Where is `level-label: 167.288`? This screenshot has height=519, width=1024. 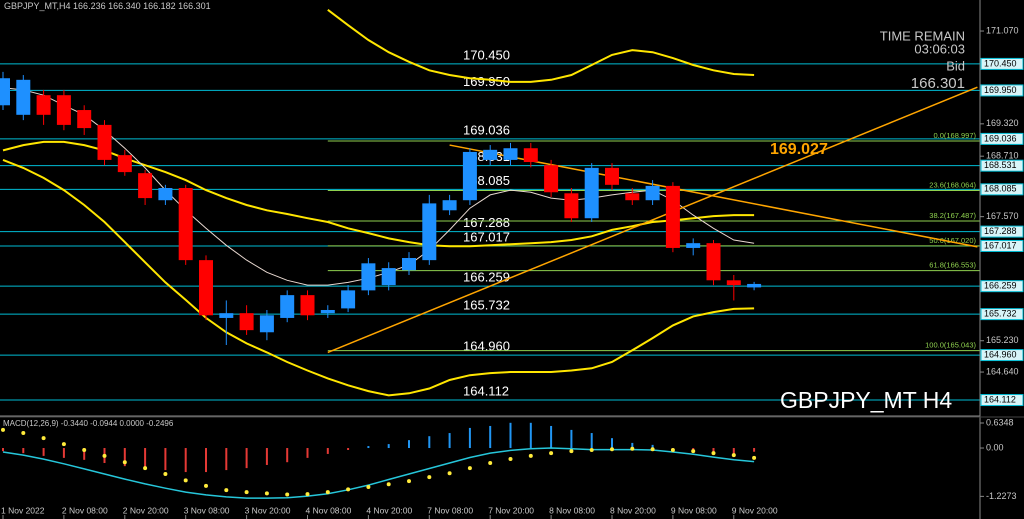
level-label: 167.288 is located at coordinates (486, 222).